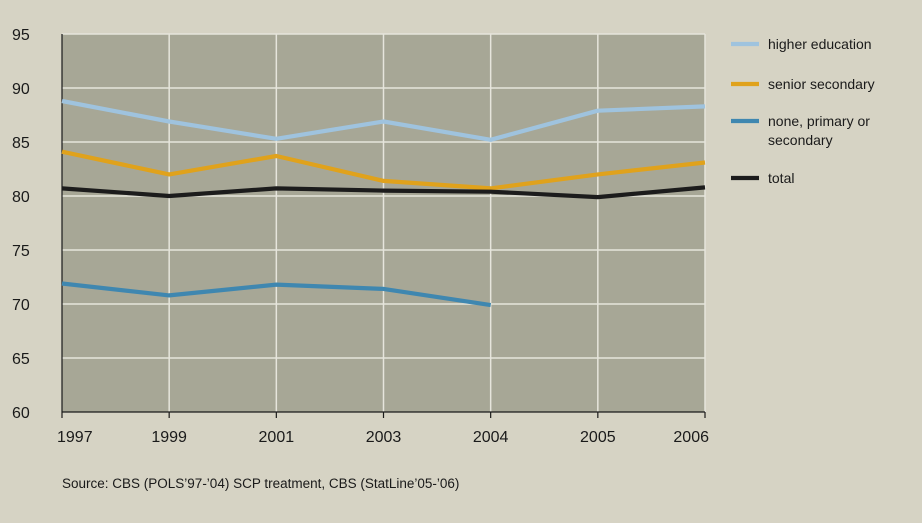 The height and width of the screenshot is (523, 922). Describe the element at coordinates (598, 437) in the screenshot. I see `x-tick-label: 2005` at that location.